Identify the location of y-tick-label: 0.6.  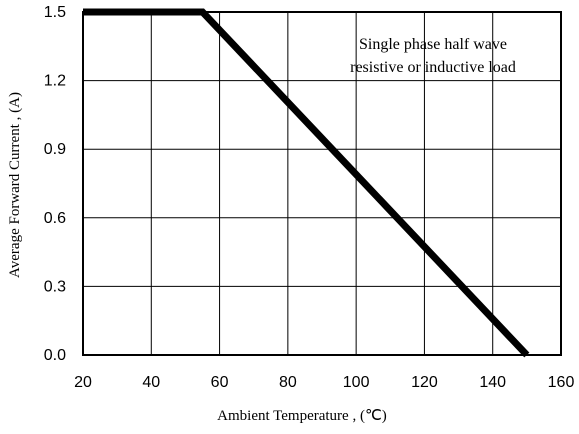
(55, 218).